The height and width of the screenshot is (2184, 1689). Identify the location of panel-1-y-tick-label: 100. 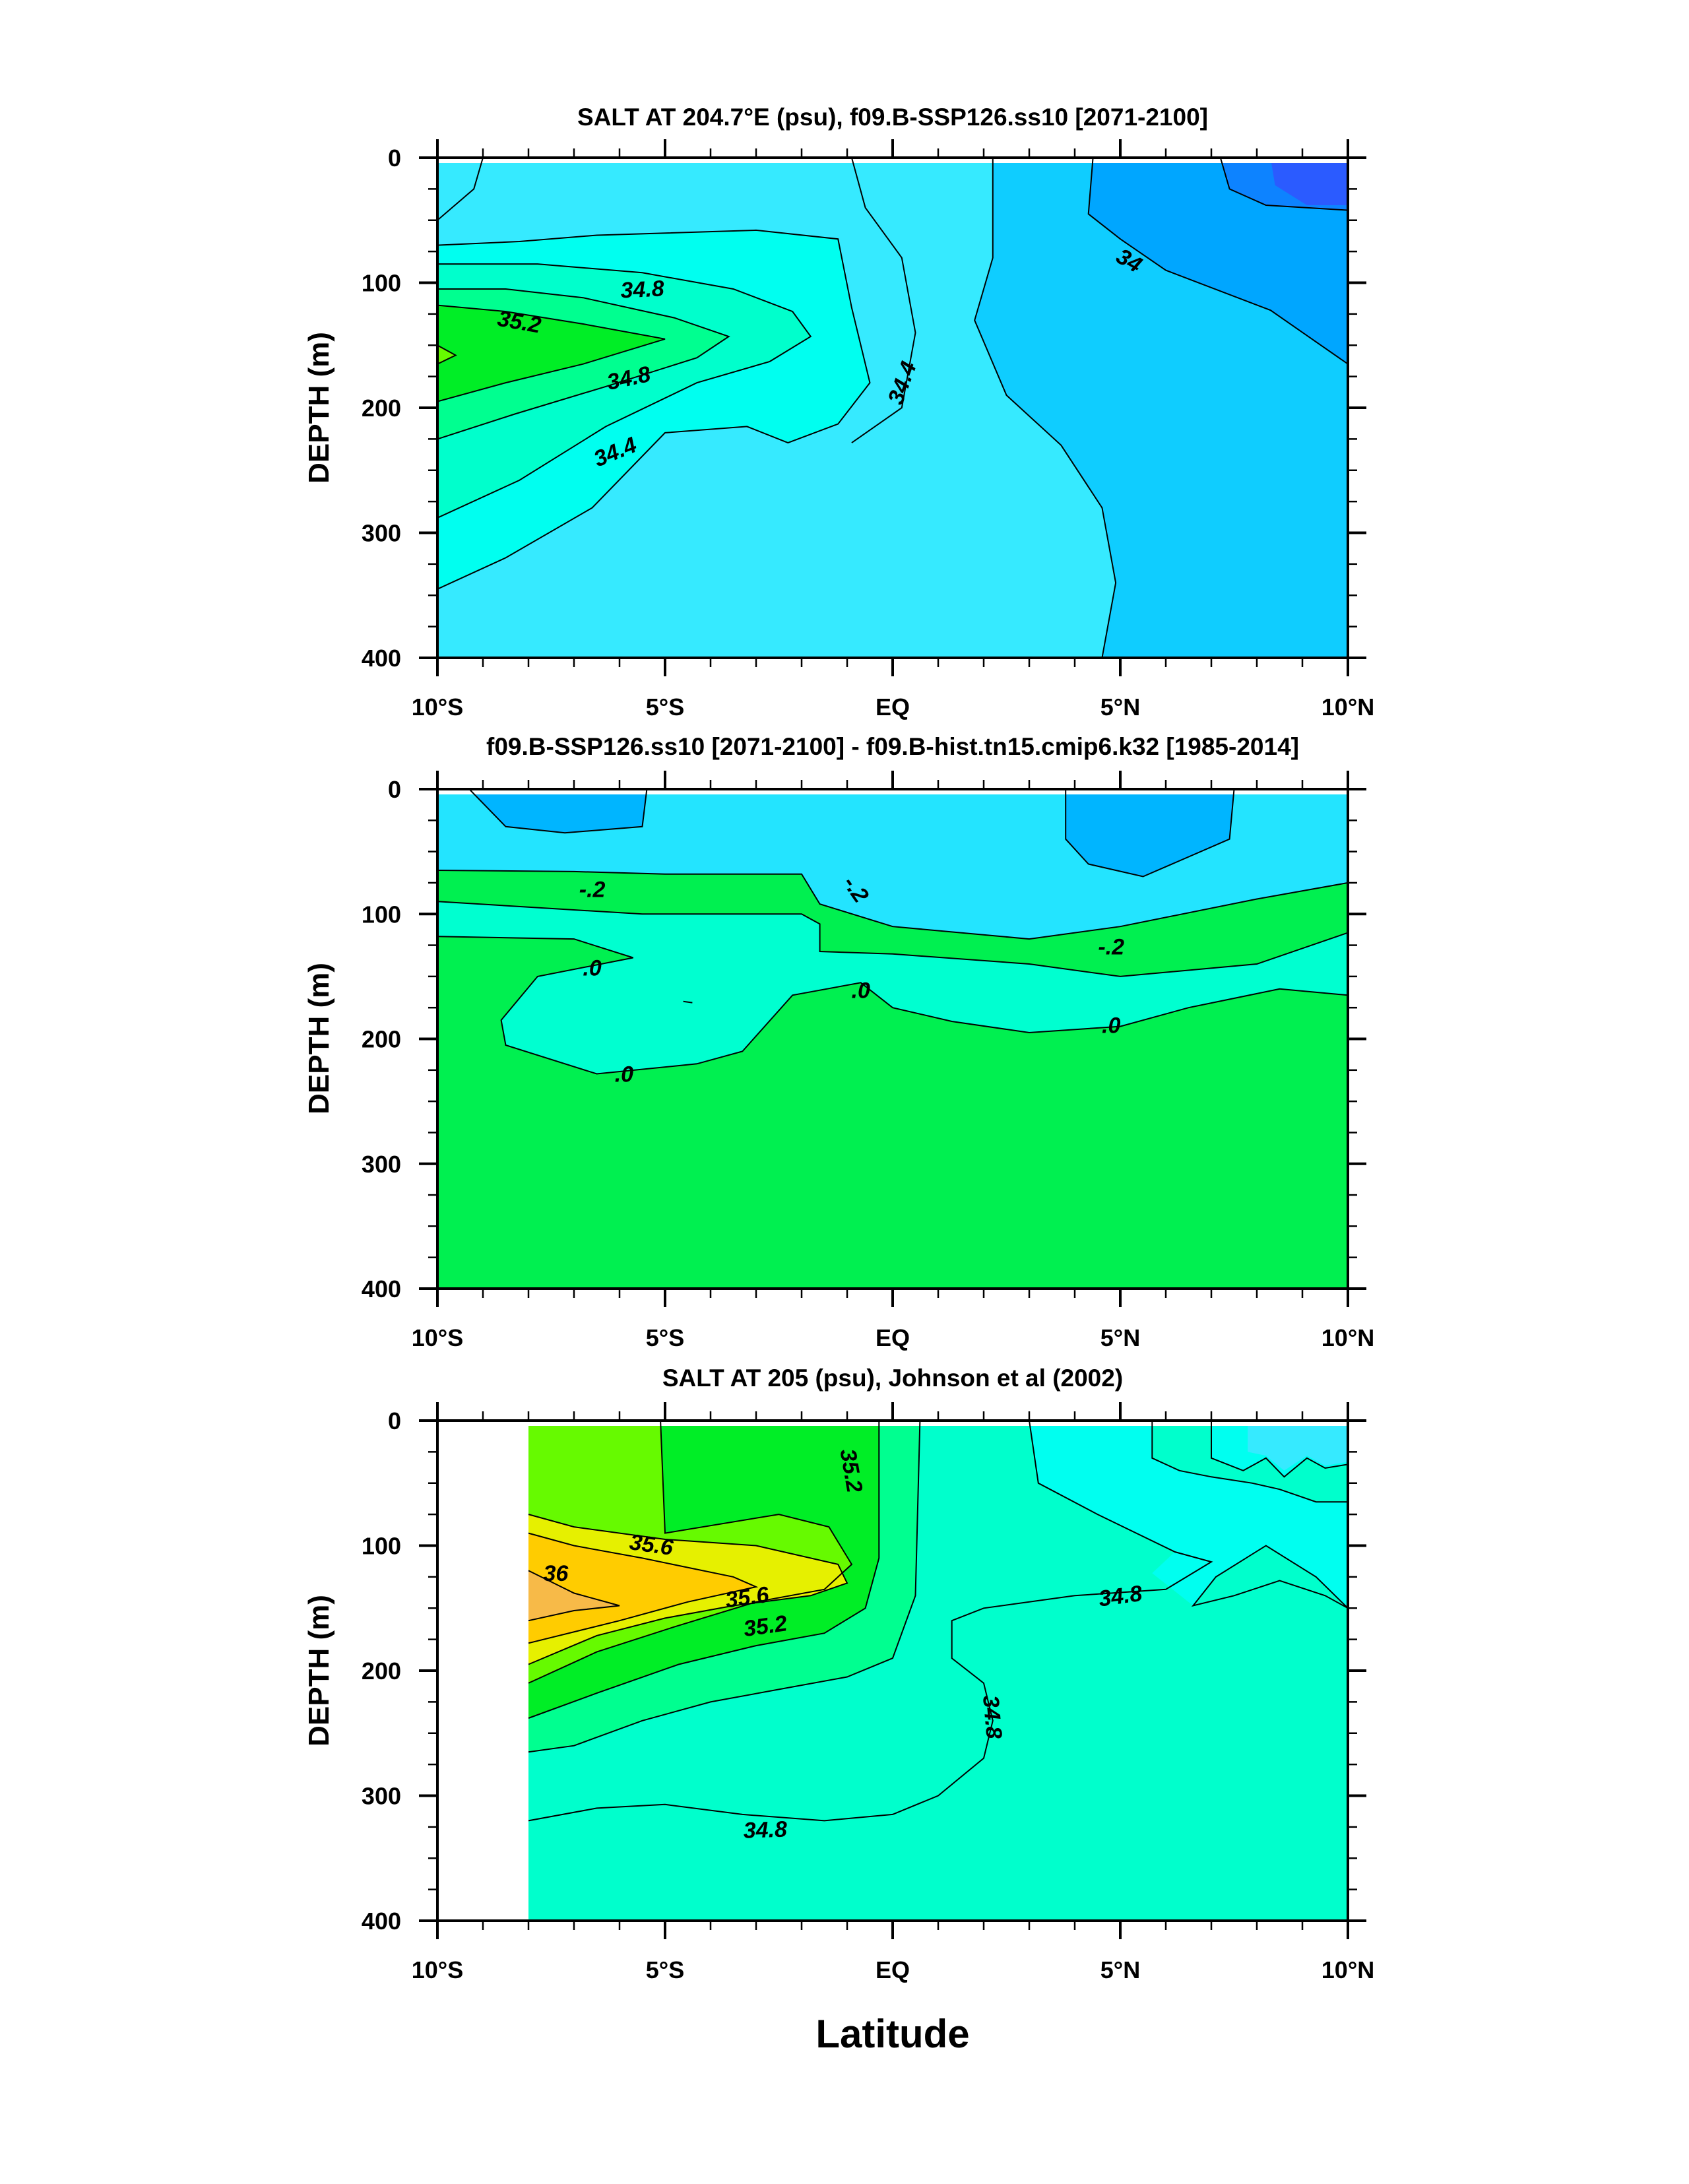
(381, 283).